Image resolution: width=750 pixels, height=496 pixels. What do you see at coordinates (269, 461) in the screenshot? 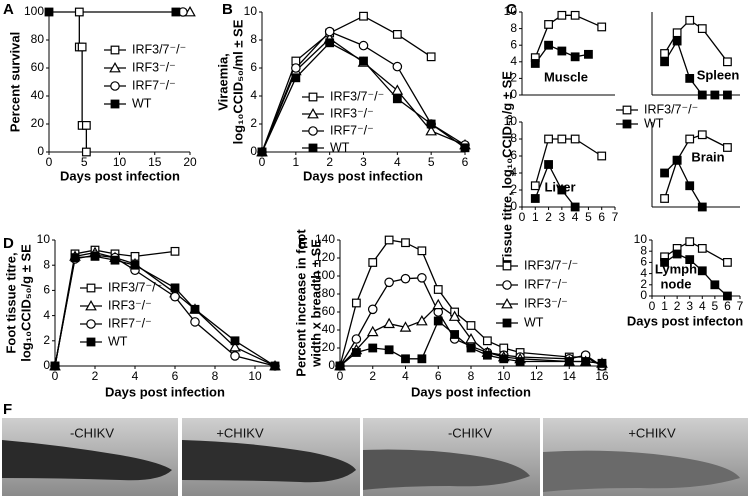
I see `paw` at bounding box center [269, 461].